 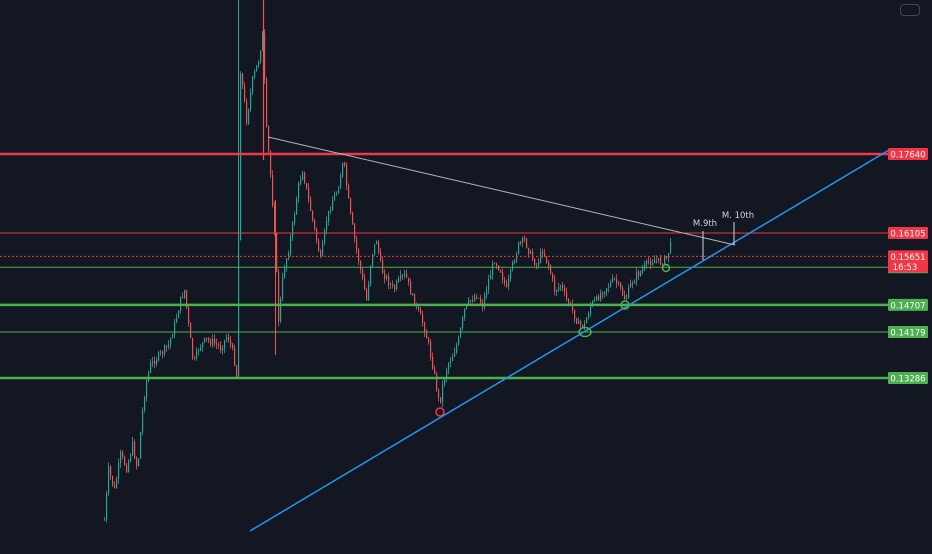 I want to click on descending-trendline, so click(x=501, y=191).